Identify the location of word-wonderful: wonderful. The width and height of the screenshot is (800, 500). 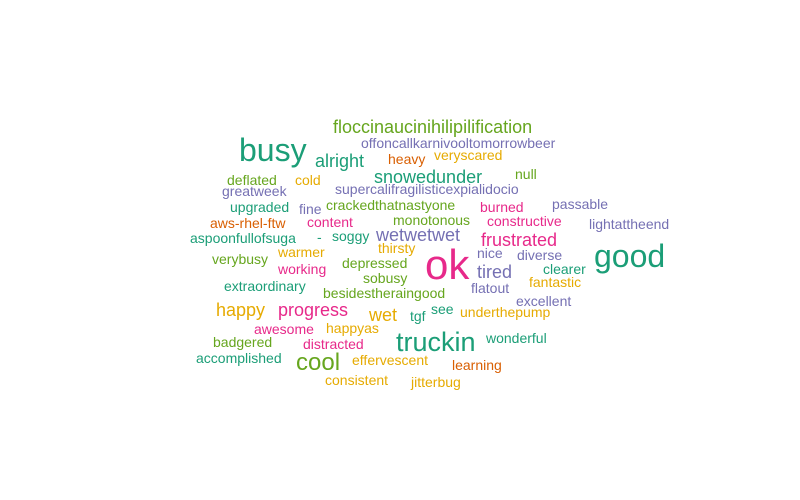
(516, 338).